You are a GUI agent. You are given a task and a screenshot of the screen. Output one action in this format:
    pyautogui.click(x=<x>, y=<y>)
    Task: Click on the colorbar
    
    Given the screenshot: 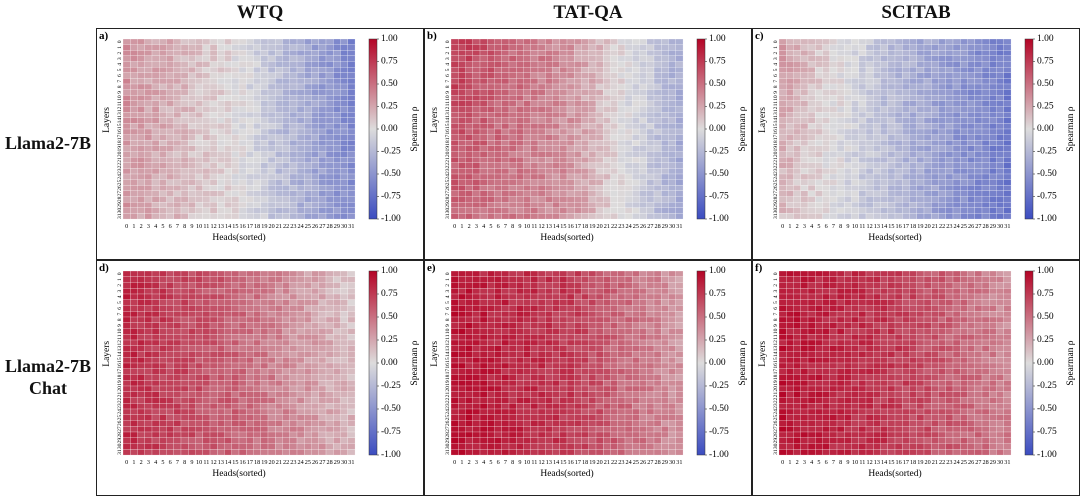 What is the action you would take?
    pyautogui.click(x=373, y=363)
    